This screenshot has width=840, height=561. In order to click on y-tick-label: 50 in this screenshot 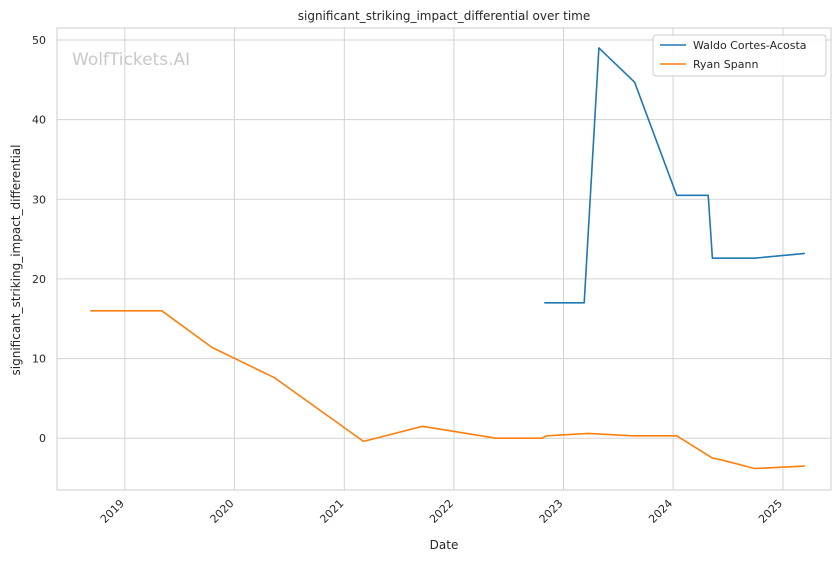, I will do `click(39, 40)`.